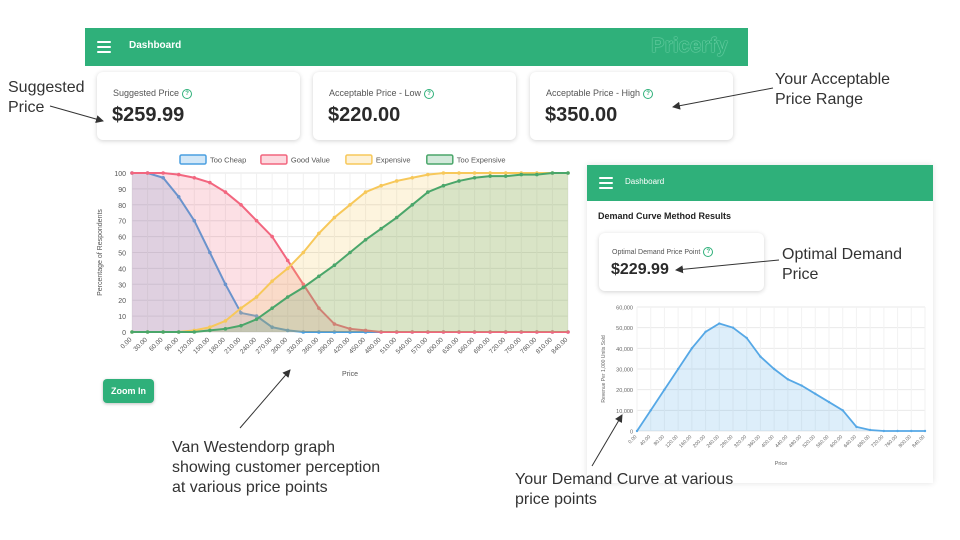  Describe the element at coordinates (122, 317) in the screenshot. I see `y-tick-label: 10` at that location.